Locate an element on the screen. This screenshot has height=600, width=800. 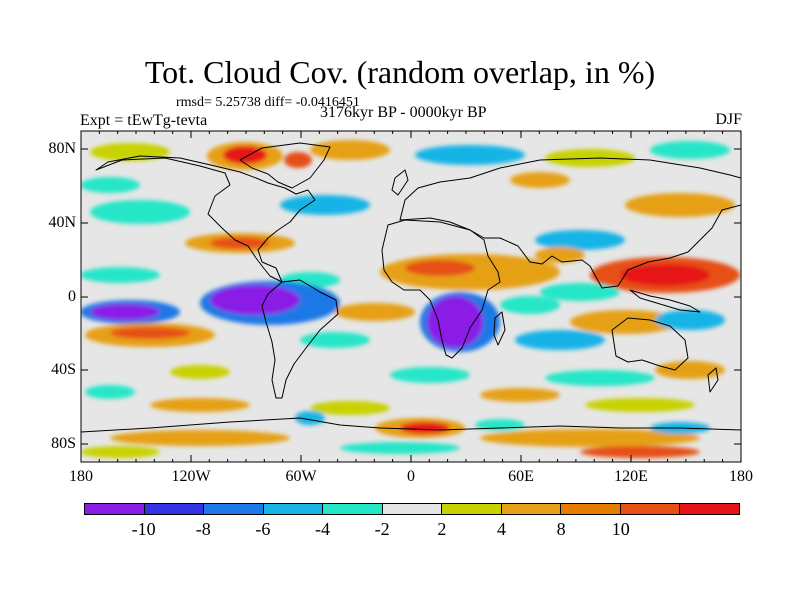
lon-label-120w: 120W is located at coordinates (191, 476).